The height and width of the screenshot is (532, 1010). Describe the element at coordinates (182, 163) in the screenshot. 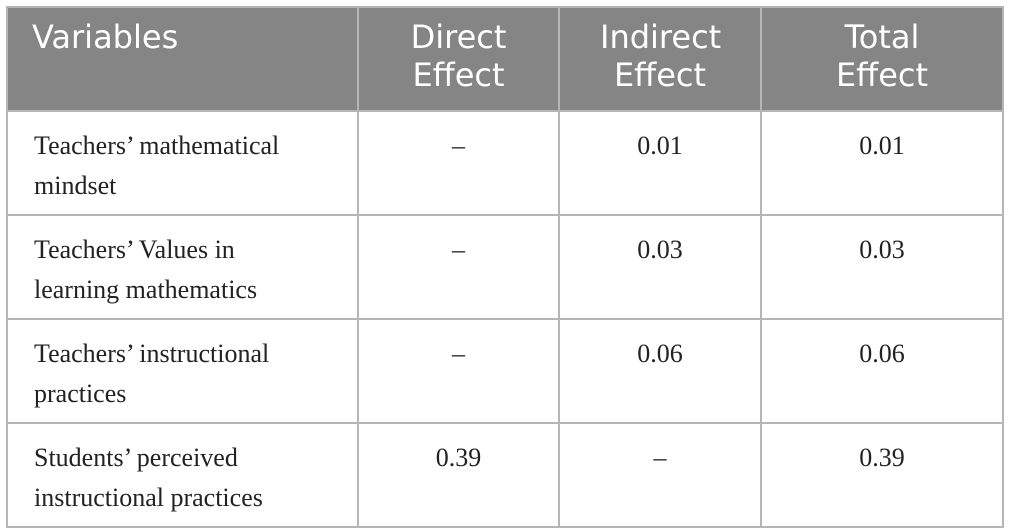

I see `variable-cell: Teachers’ mathematical mindset` at that location.